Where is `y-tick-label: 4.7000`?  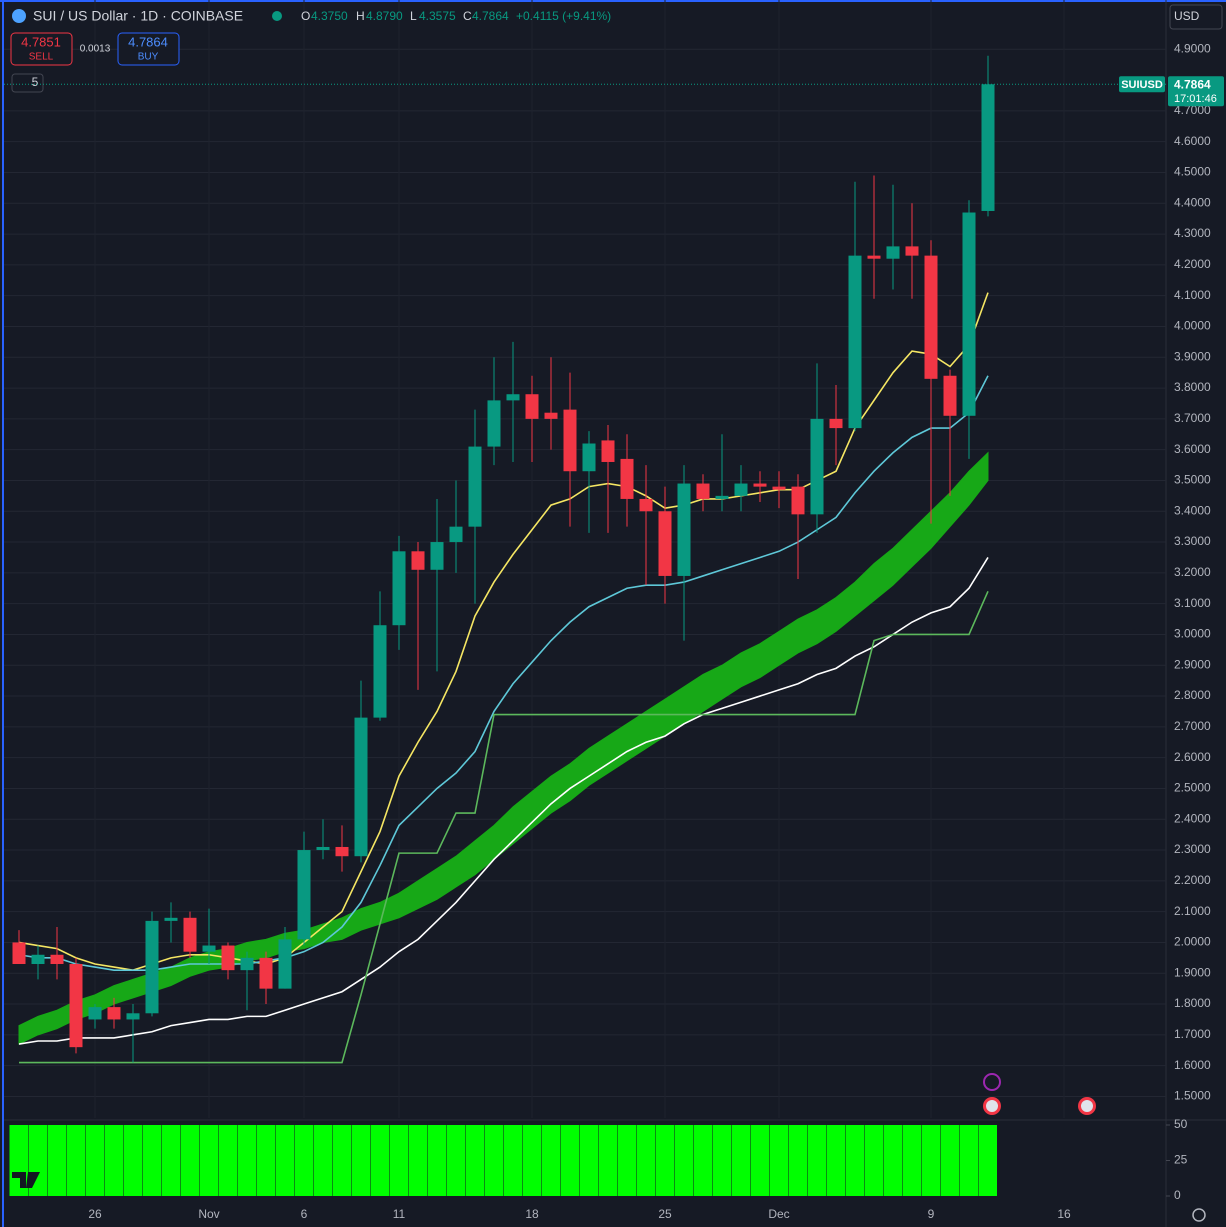
y-tick-label: 4.7000 is located at coordinates (1192, 110).